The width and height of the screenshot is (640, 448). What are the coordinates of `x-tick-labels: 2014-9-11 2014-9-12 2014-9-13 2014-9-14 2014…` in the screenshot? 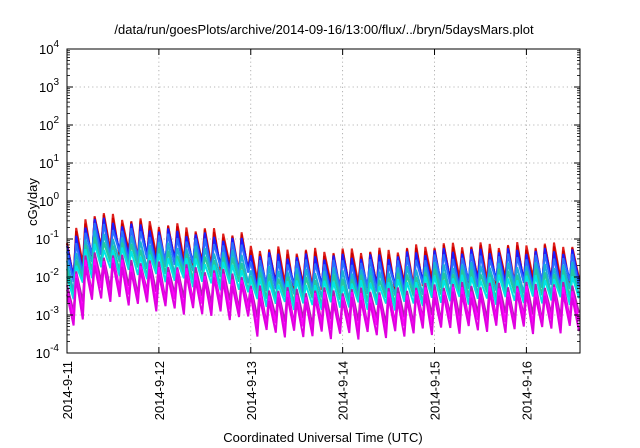 It's located at (297, 390).